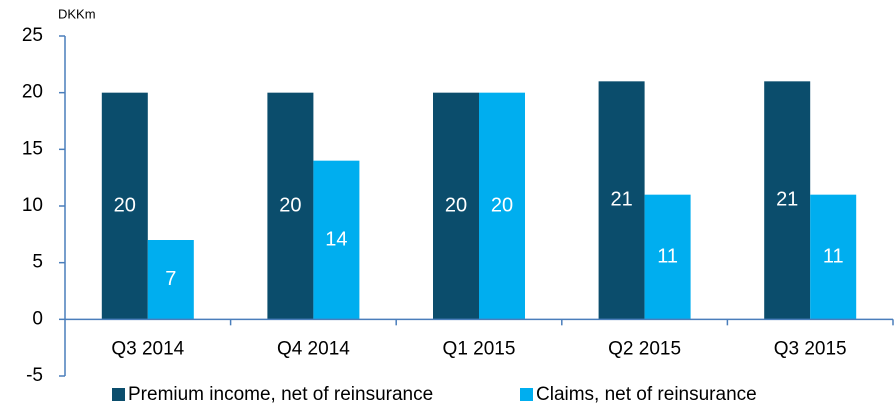 The height and width of the screenshot is (409, 895). I want to click on x-tick-label: Q4 2014, so click(313, 348).